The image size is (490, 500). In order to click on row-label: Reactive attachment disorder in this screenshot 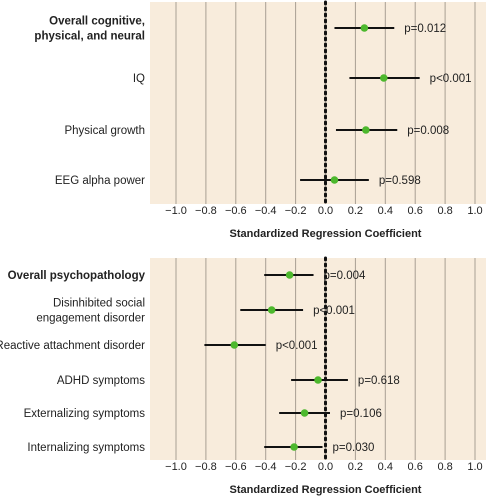, I will do `click(72, 346)`.